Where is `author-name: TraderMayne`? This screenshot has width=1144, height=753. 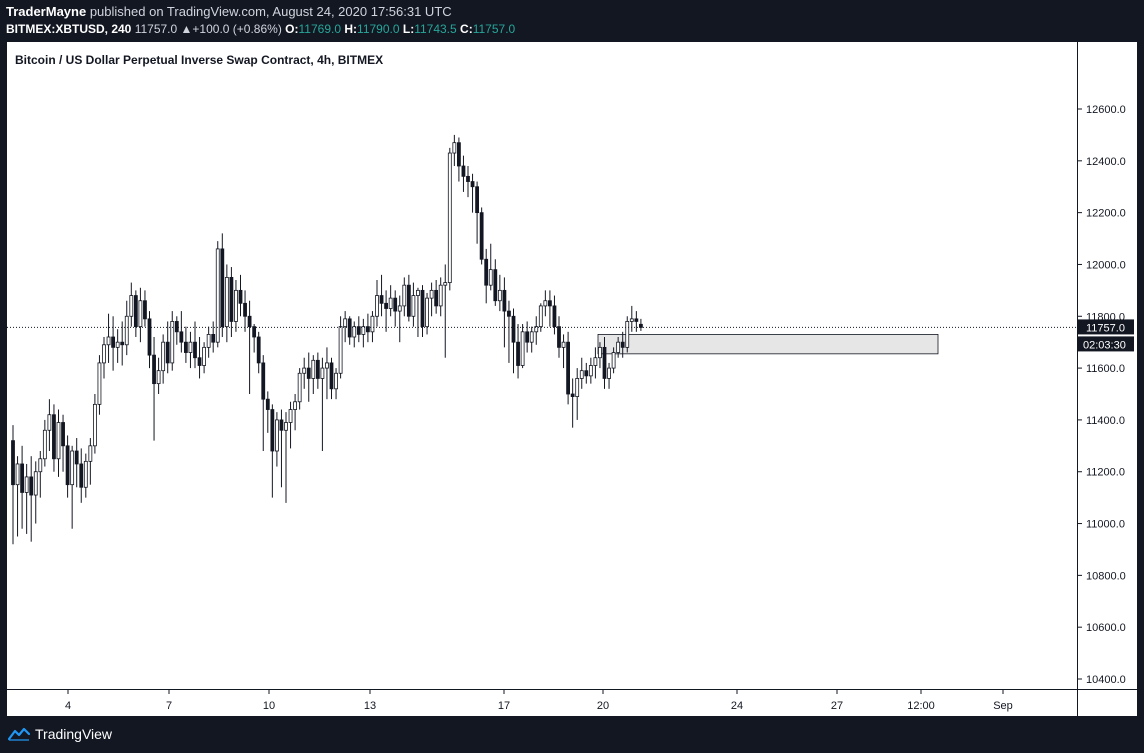
author-name: TraderMayne is located at coordinates (46, 11).